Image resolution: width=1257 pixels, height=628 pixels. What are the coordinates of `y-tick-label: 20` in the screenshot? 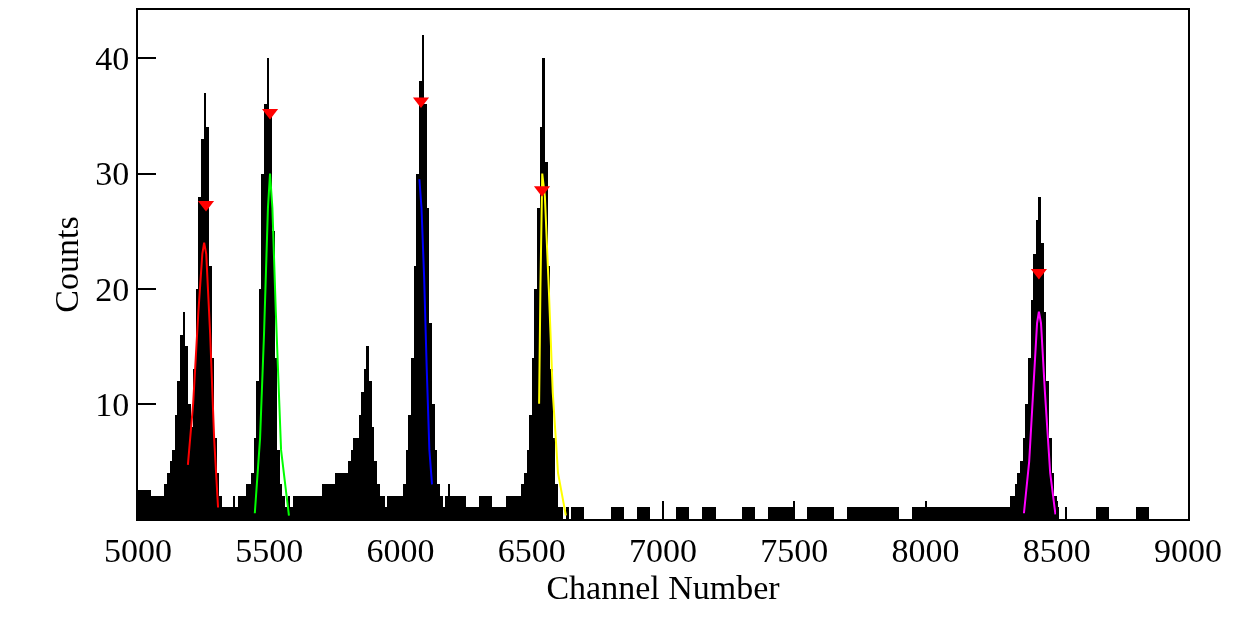 It's located at (112, 289).